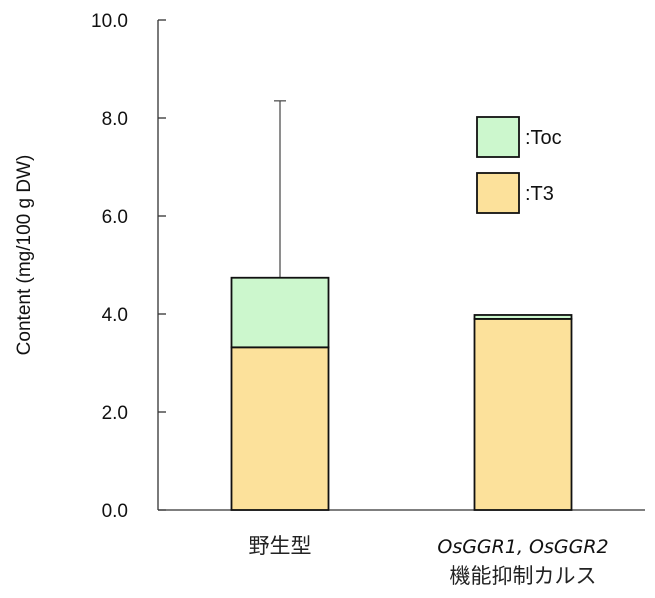 The width and height of the screenshot is (655, 598). I want to click on y-tick-label-1: 2.0, so click(115, 413).